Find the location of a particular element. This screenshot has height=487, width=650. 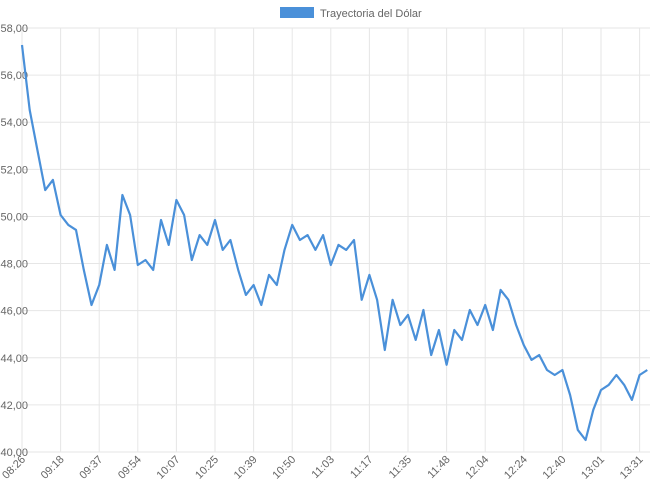

y-tick-label: 850,00 is located at coordinates (14, 217).